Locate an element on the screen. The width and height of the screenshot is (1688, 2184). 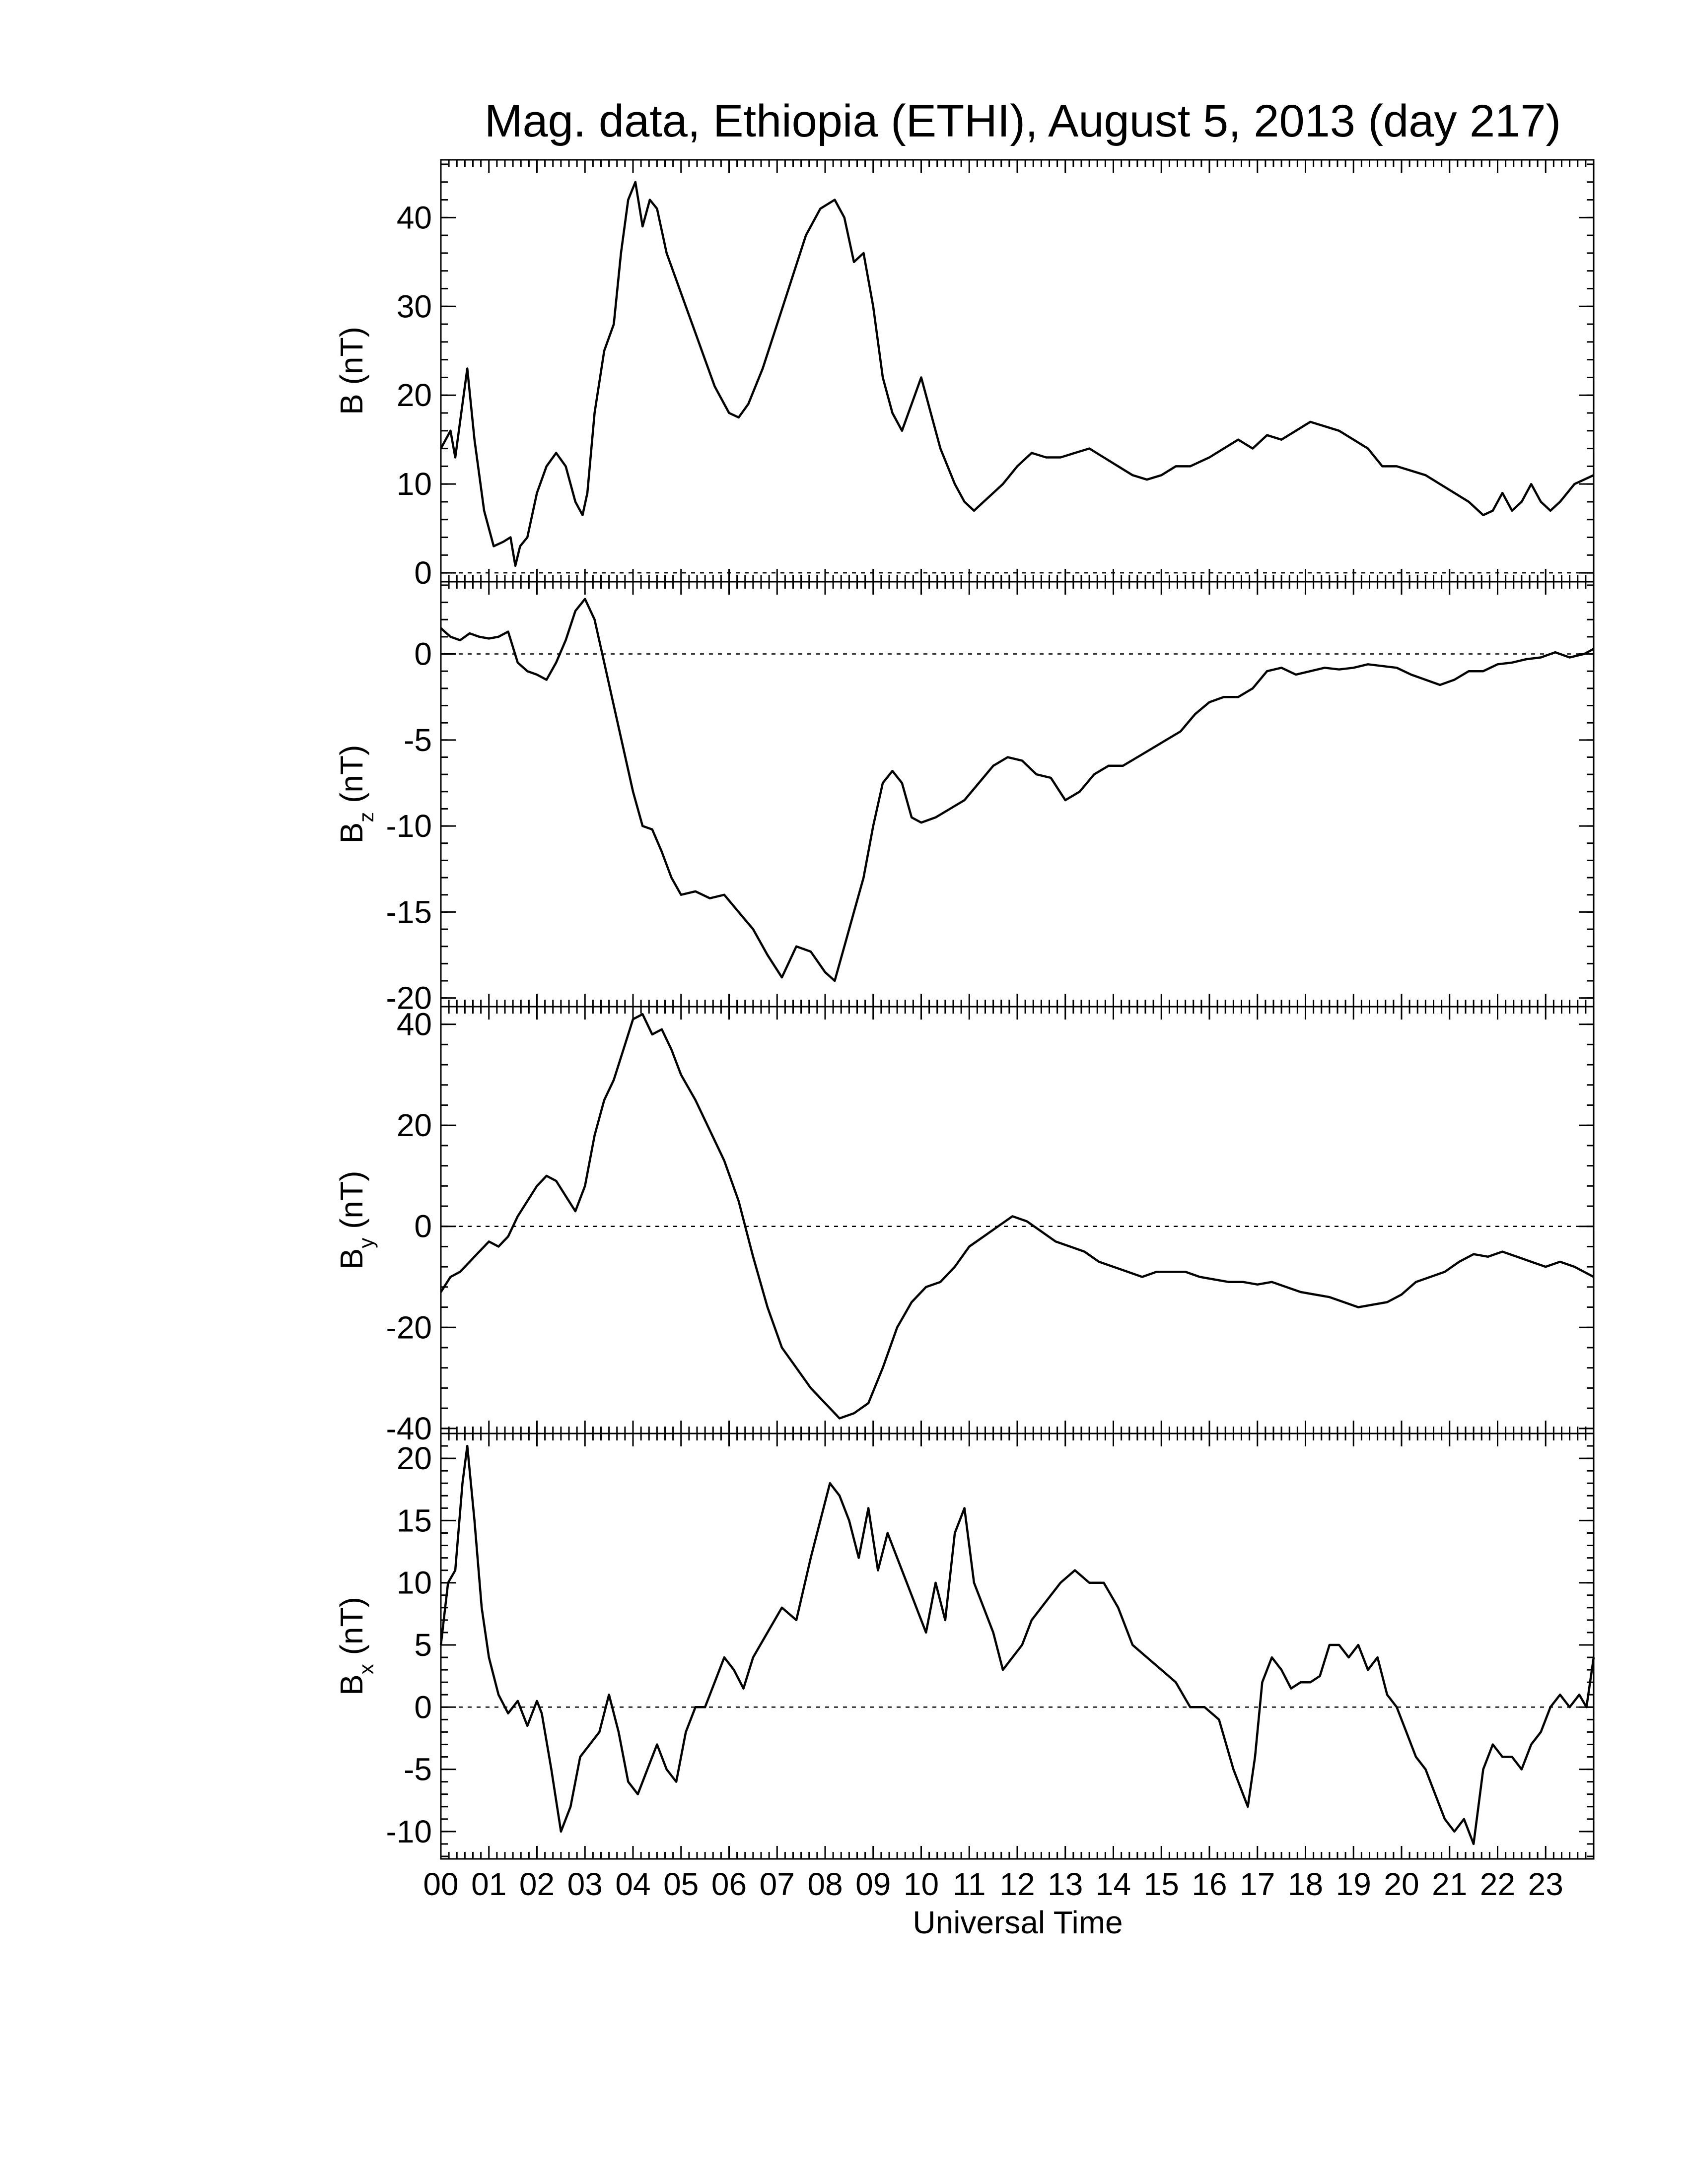
panel-frame-B is located at coordinates (1017, 371).